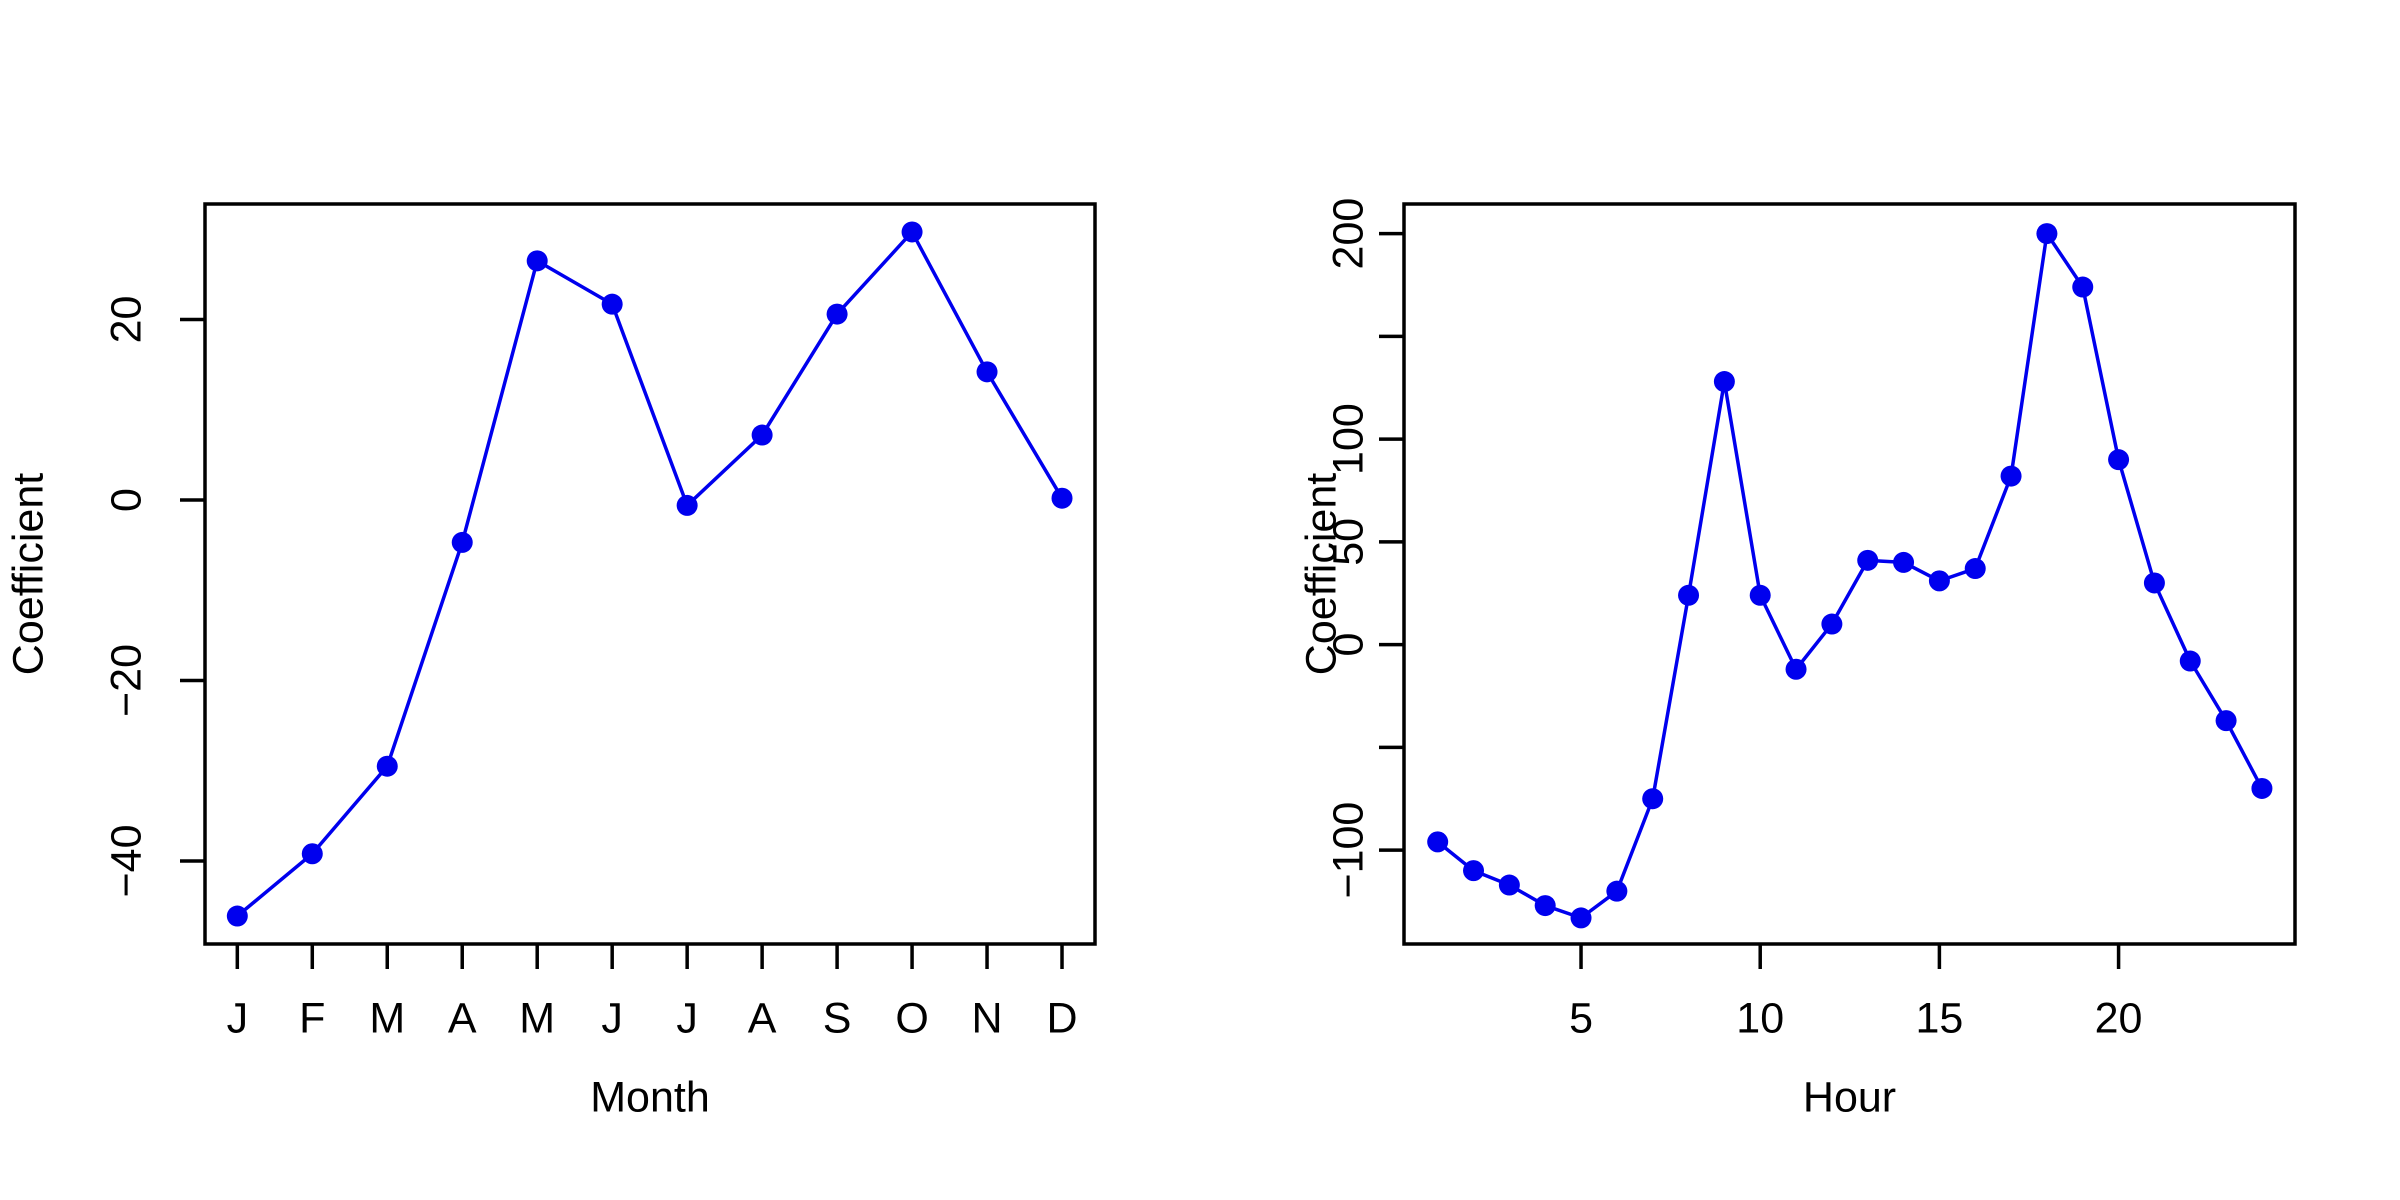 The image size is (2400, 1200). Describe the element at coordinates (1581, 1018) in the screenshot. I see `x-axis-tick-label: 5` at that location.